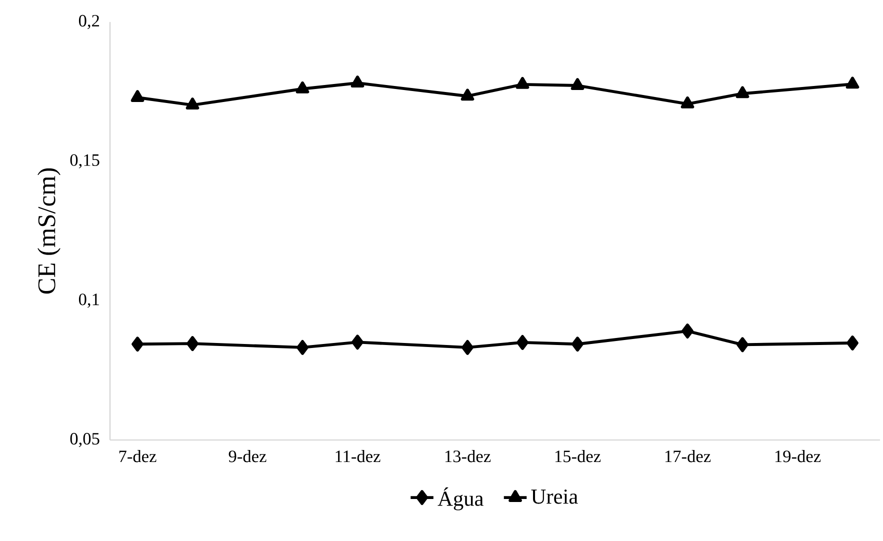  Describe the element at coordinates (88, 301) in the screenshot. I see `y-tick-label: 0,1` at that location.